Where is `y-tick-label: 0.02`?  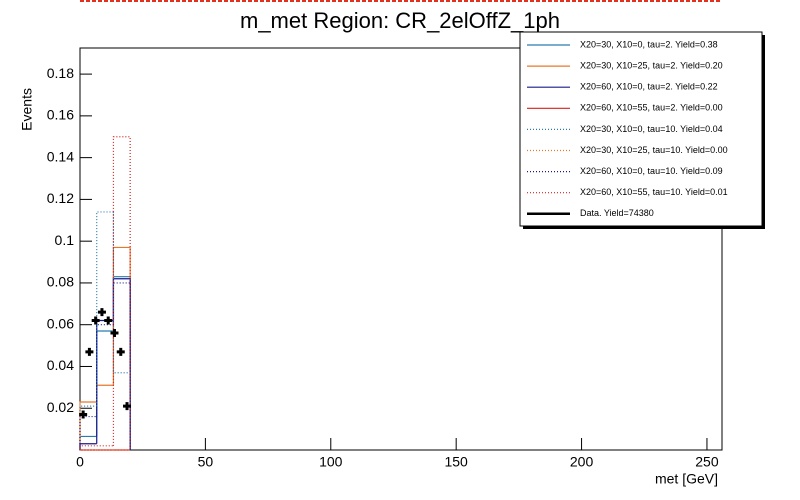
y-tick-label: 0.02 is located at coordinates (60, 407).